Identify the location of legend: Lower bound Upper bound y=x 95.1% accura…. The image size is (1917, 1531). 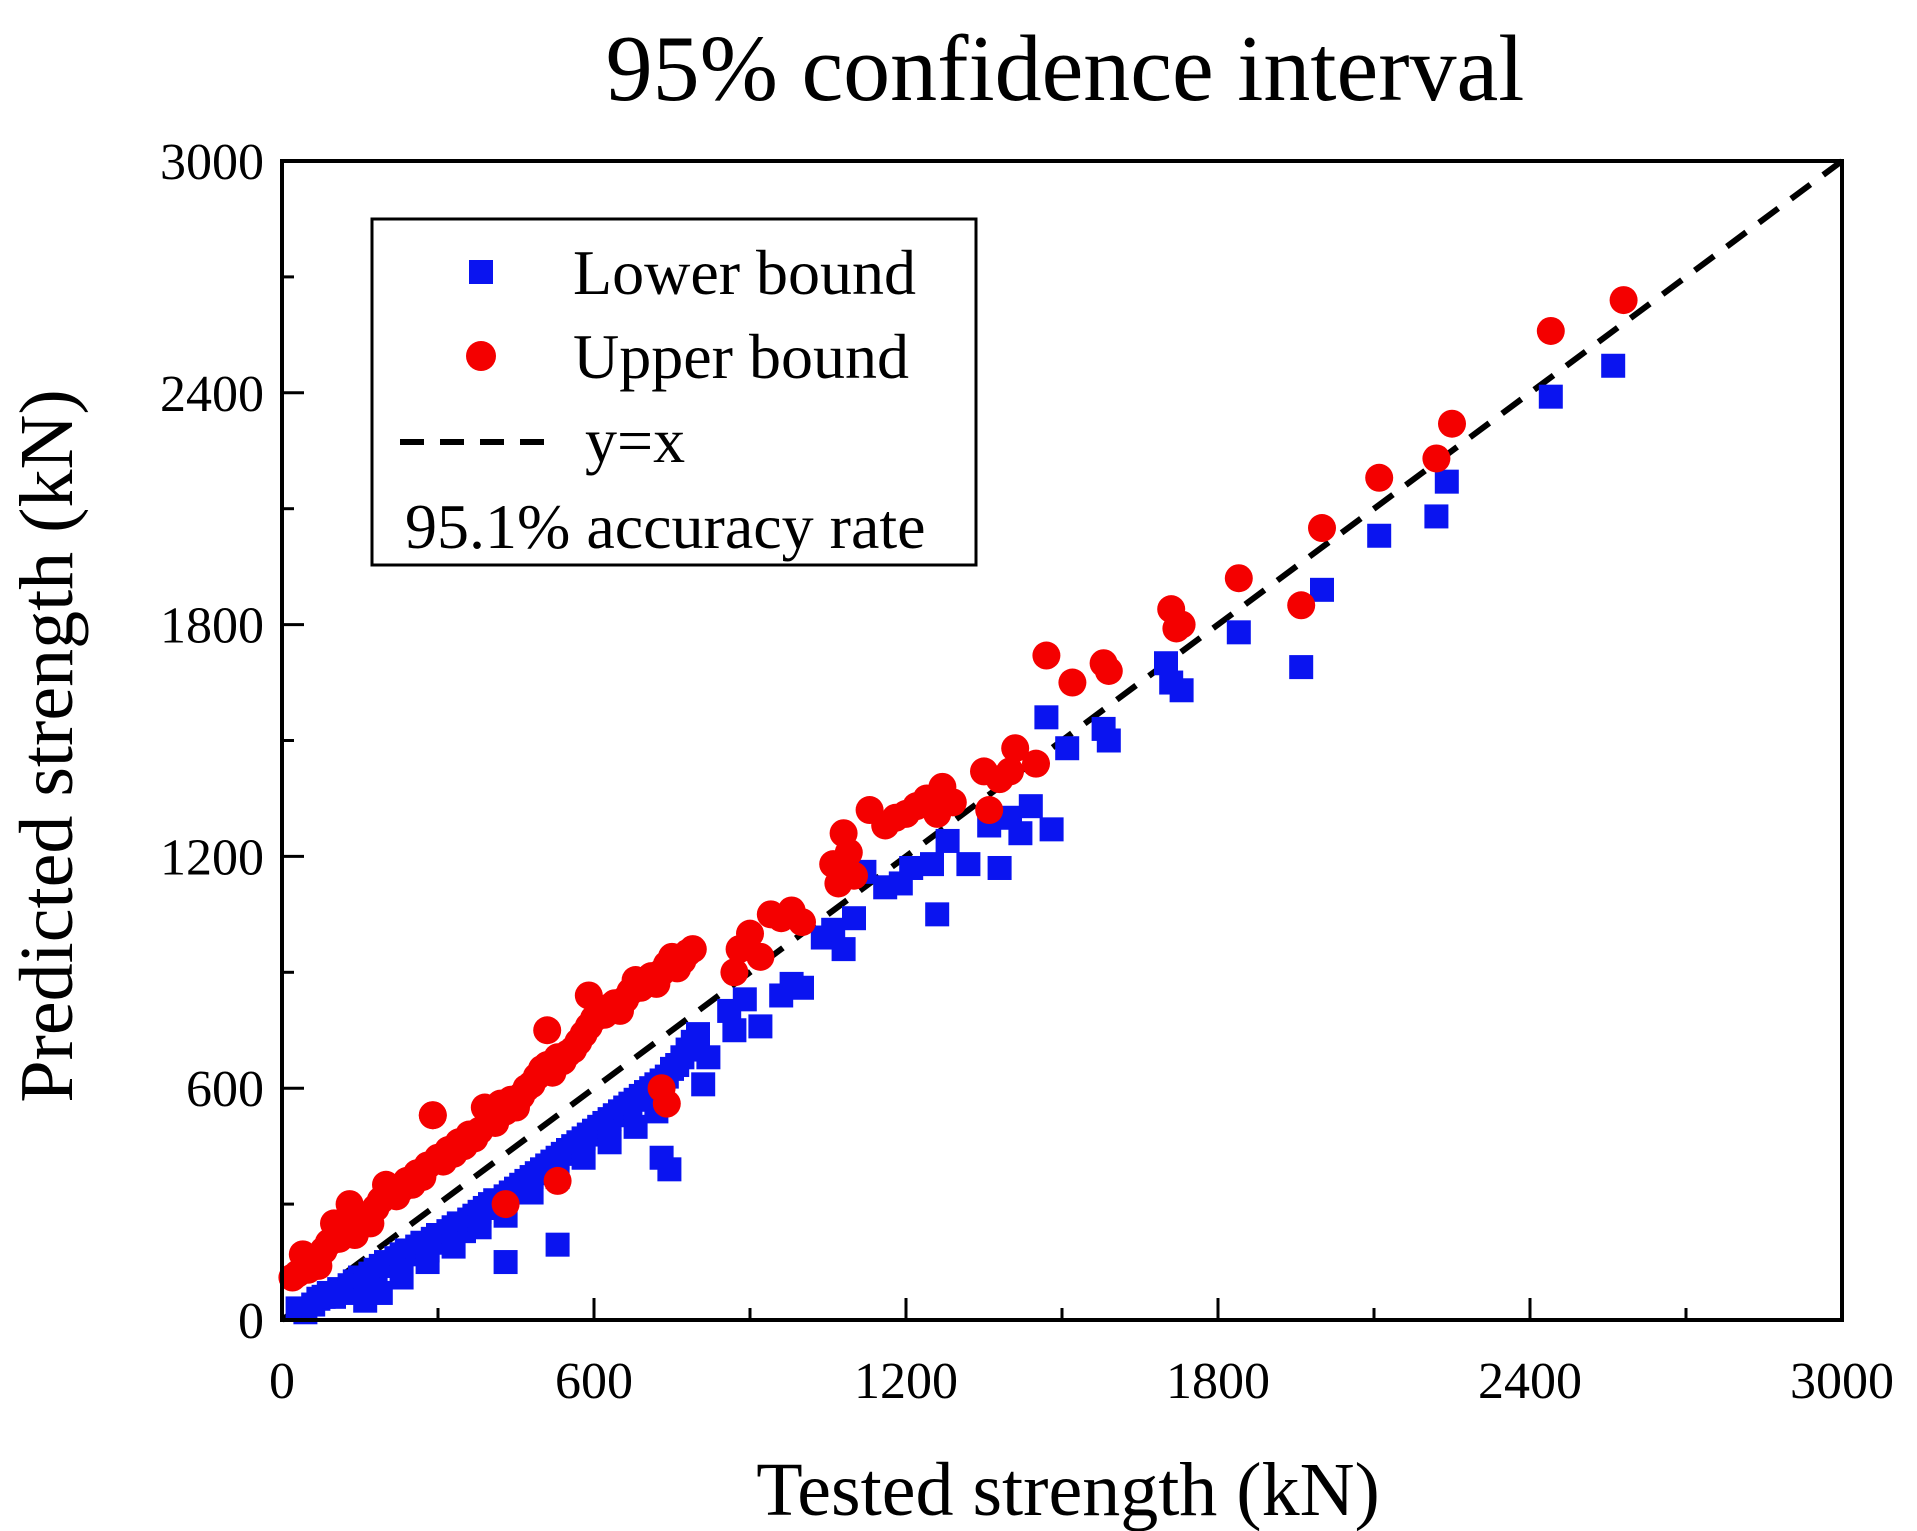
(674, 392).